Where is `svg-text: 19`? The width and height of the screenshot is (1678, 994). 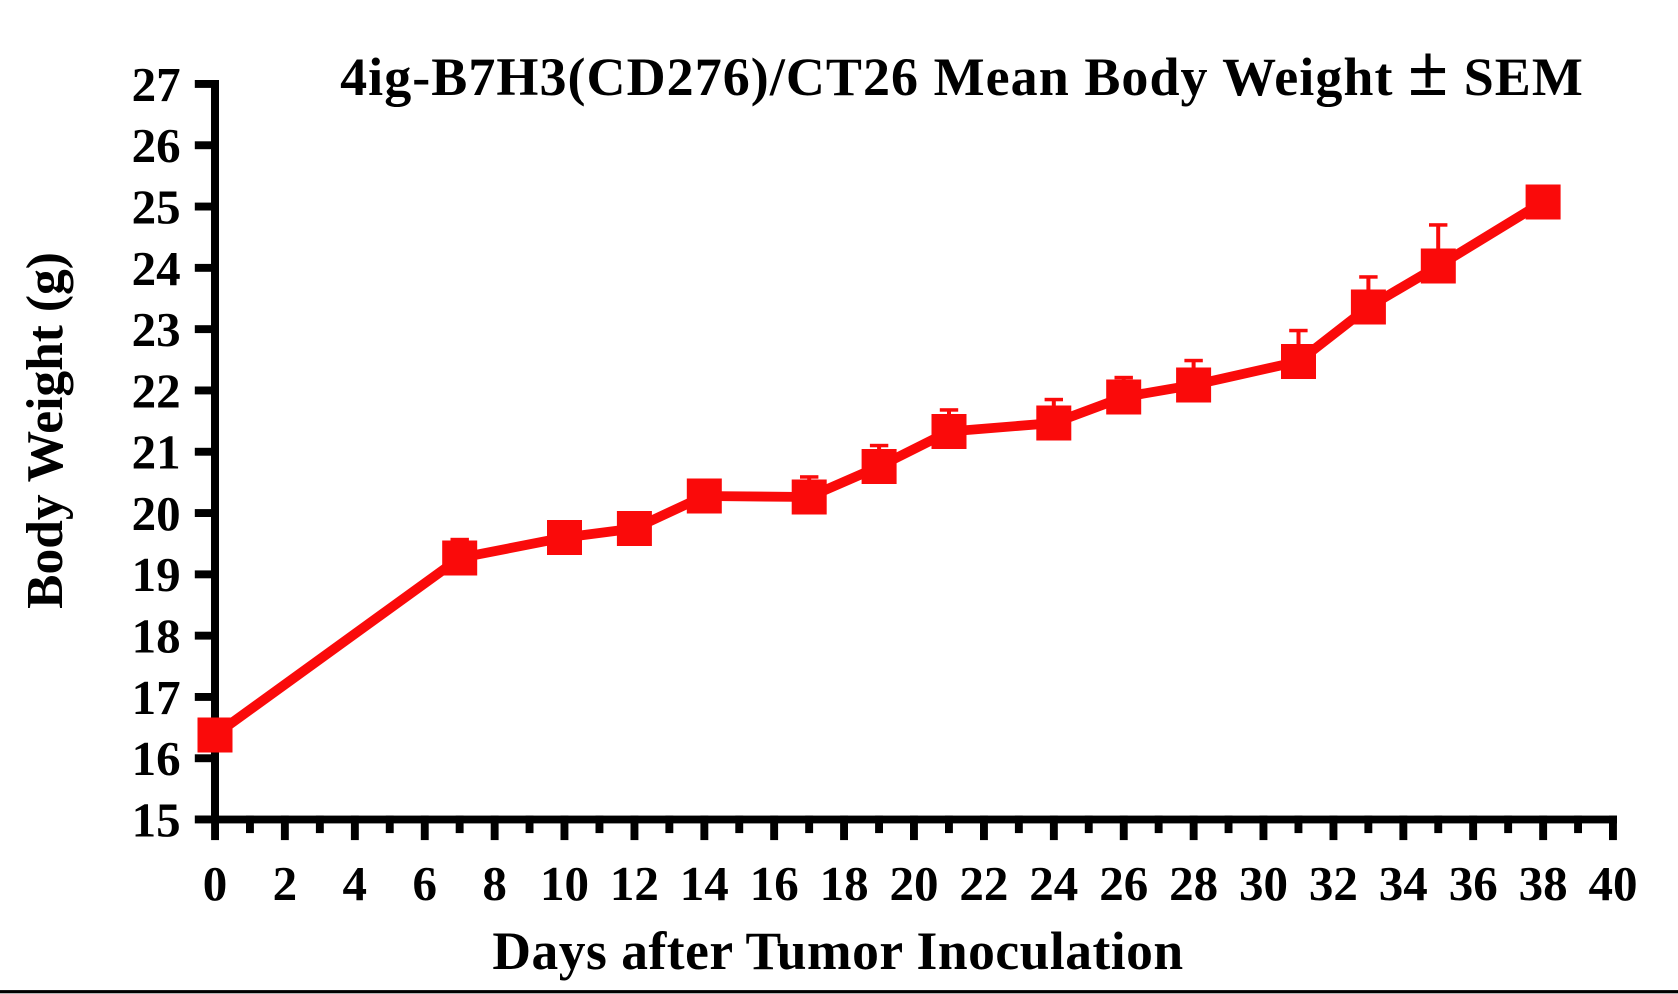 svg-text: 19 is located at coordinates (156, 574).